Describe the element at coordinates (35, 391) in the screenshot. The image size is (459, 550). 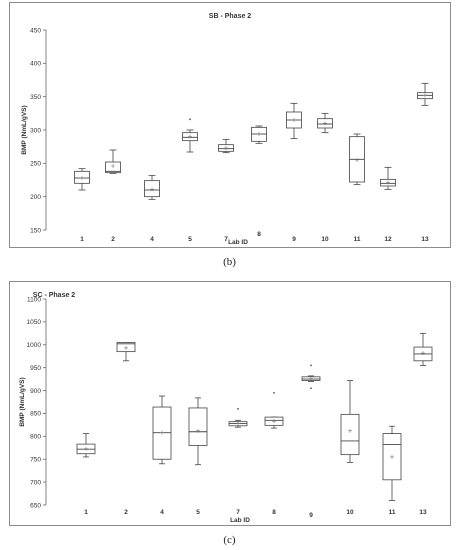
I see `y-tick-label: 900` at that location.